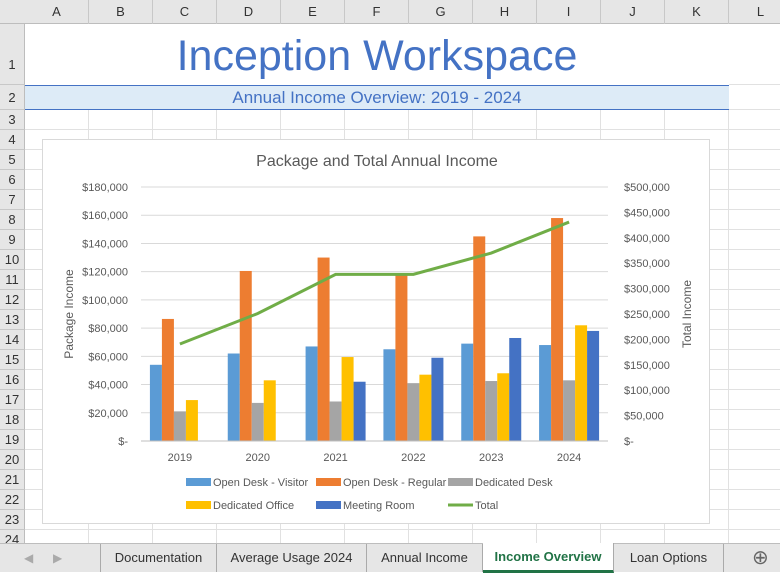 Image resolution: width=780 pixels, height=573 pixels. Describe the element at coordinates (12, 220) in the screenshot. I see `row-header-8: 8` at that location.